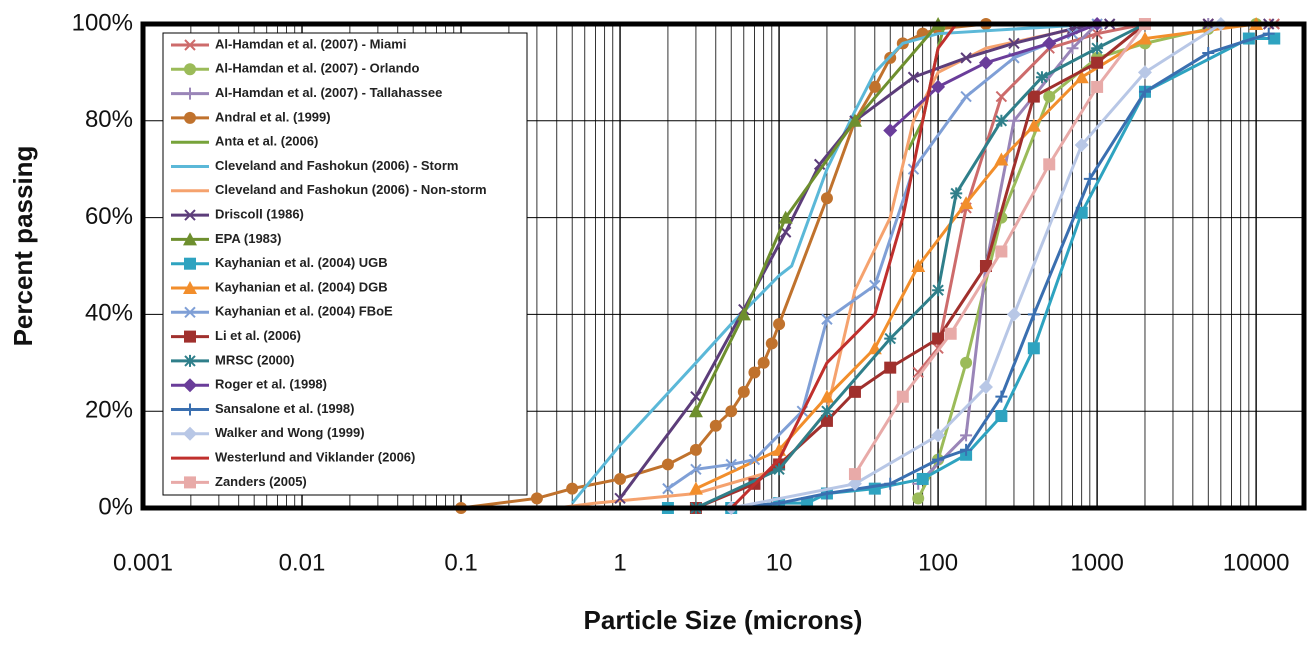 Image resolution: width=1313 pixels, height=655 pixels. What do you see at coordinates (301, 262) in the screenshot?
I see `legend-label: Kayhanian et al. (2004) UGB` at bounding box center [301, 262].